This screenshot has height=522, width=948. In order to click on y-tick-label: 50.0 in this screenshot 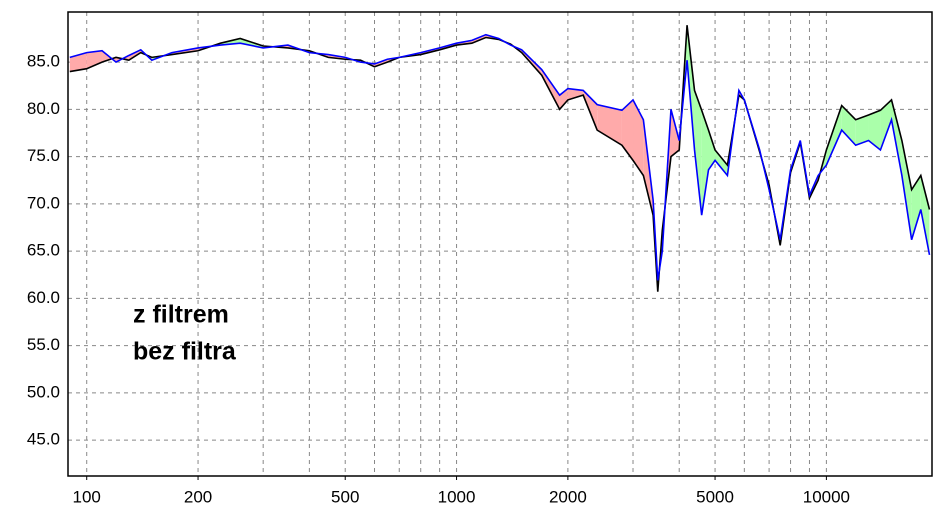, I will do `click(43, 391)`.